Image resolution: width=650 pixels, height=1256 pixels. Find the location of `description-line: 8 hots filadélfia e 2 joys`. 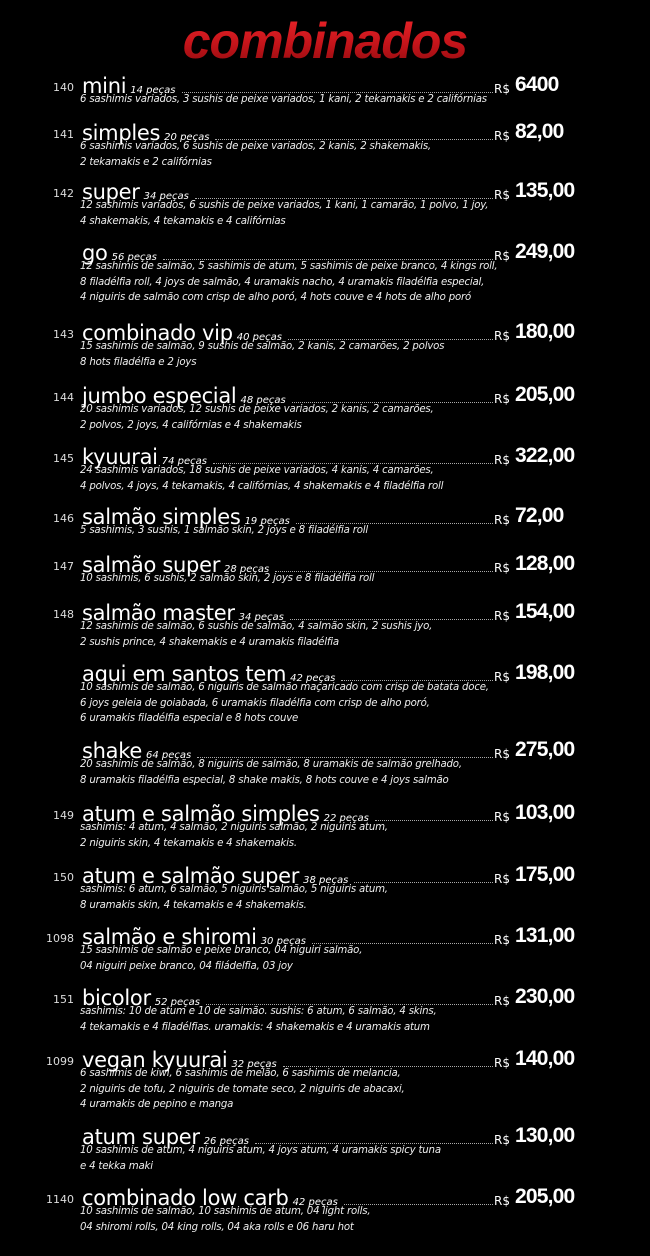

description-line: 8 hots filadélfia e 2 joys is located at coordinates (138, 362).